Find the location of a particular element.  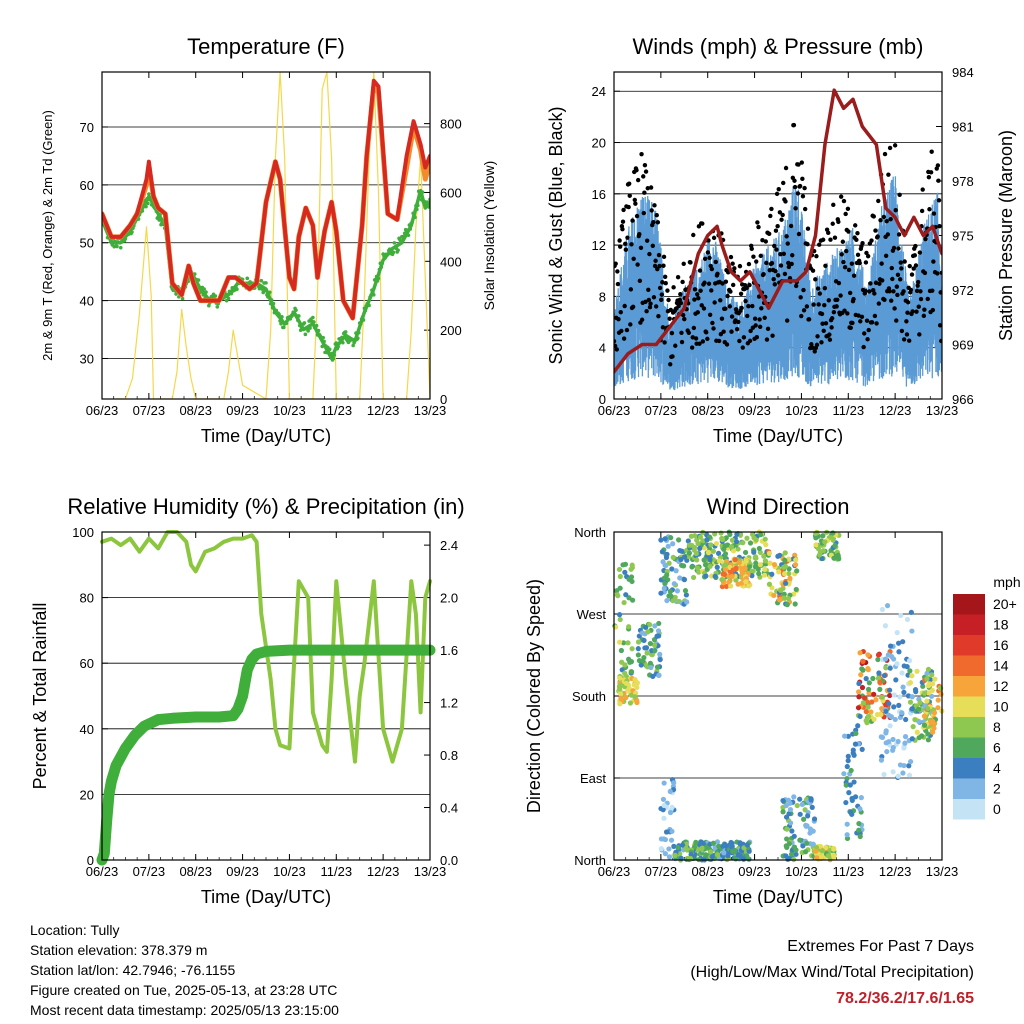

y-tick-label: 40 is located at coordinates (87, 729).